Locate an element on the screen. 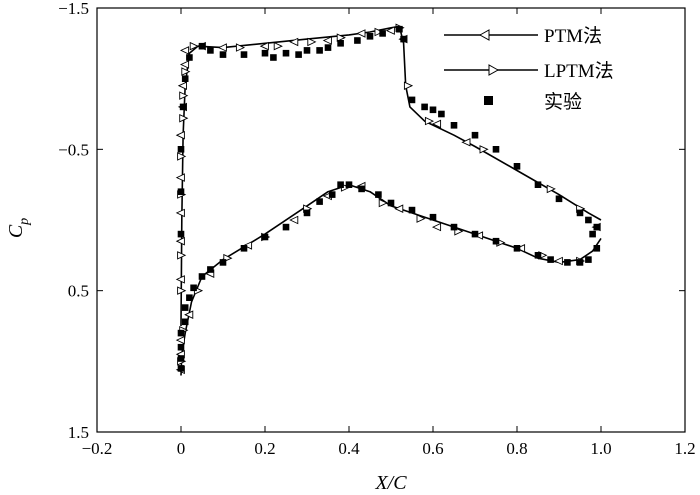 The image size is (700, 495). y-tick-label-2: 0.5 is located at coordinates (78, 291).